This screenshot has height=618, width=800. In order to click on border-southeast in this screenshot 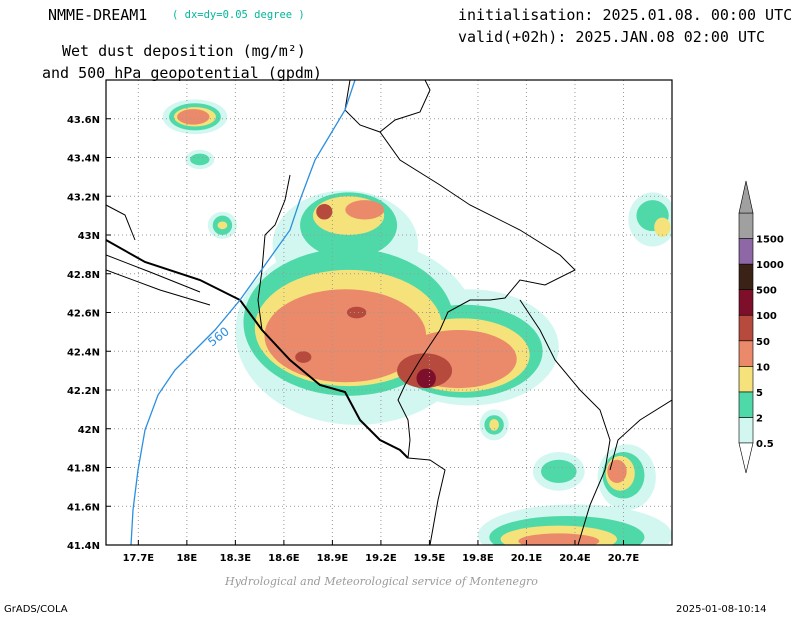, I will do `click(640, 435)`.